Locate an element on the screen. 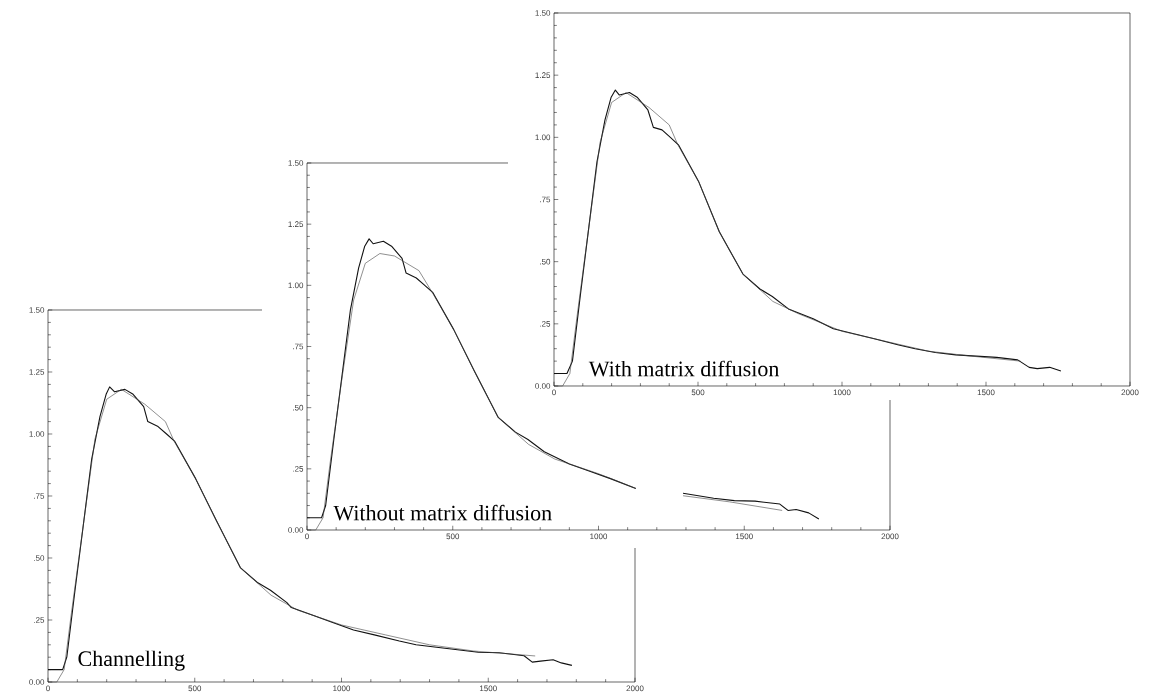 The width and height of the screenshot is (1149, 697). annotation: Channelling is located at coordinates (131, 660).